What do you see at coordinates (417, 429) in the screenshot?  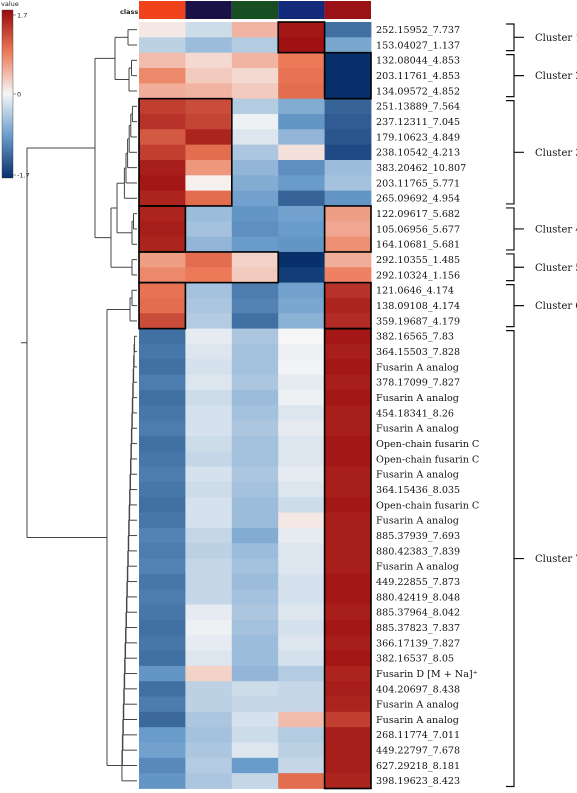 I see `row-label: Fusarin A analog` at bounding box center [417, 429].